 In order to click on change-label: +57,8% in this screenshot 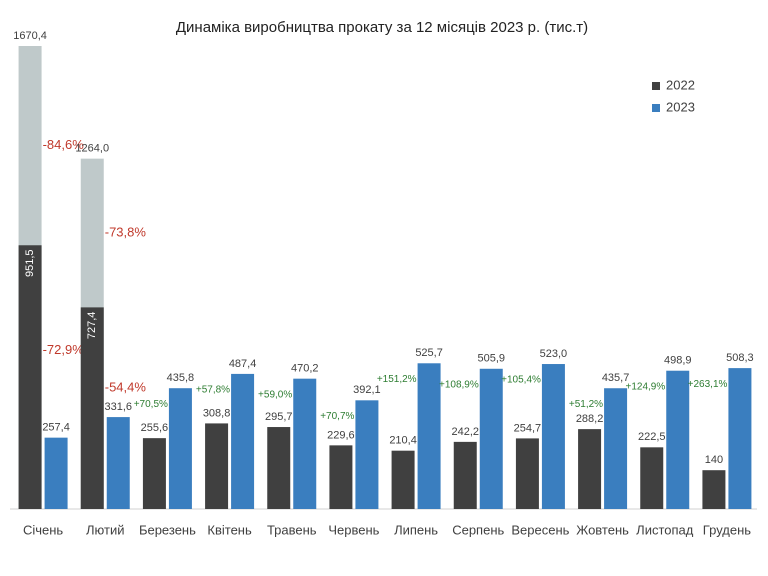, I will do `click(213, 390)`.